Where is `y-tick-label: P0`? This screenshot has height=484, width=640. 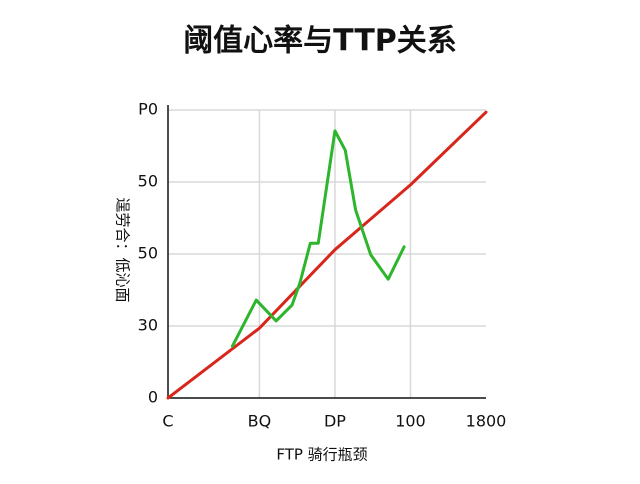 y-tick-label: P0 is located at coordinates (148, 109).